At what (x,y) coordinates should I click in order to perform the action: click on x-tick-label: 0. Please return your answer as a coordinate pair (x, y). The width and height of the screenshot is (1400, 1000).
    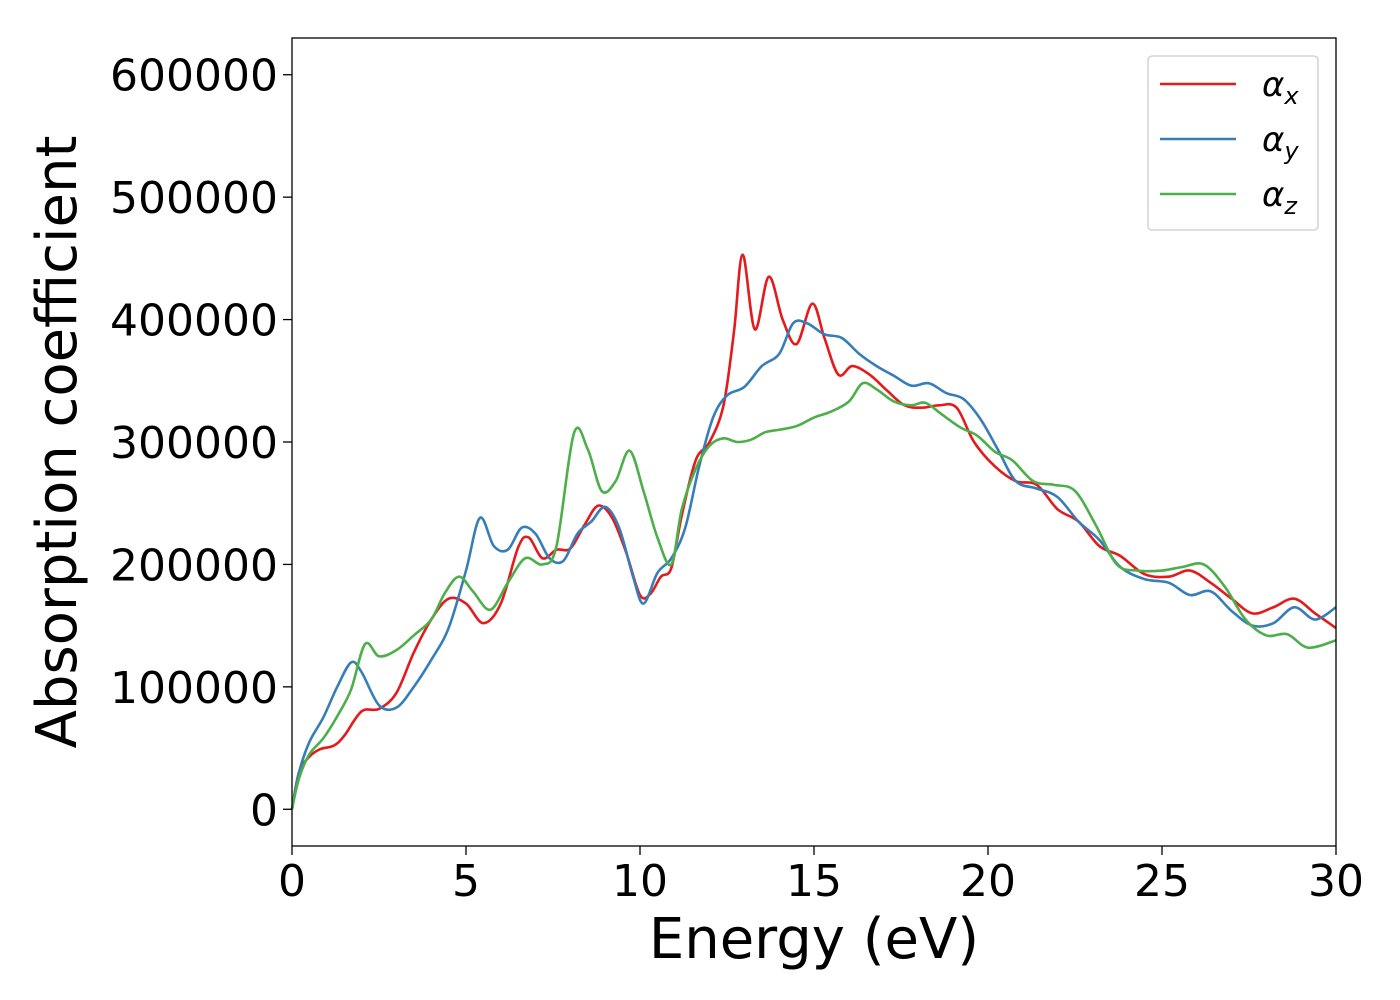
    Looking at the image, I should click on (292, 881).